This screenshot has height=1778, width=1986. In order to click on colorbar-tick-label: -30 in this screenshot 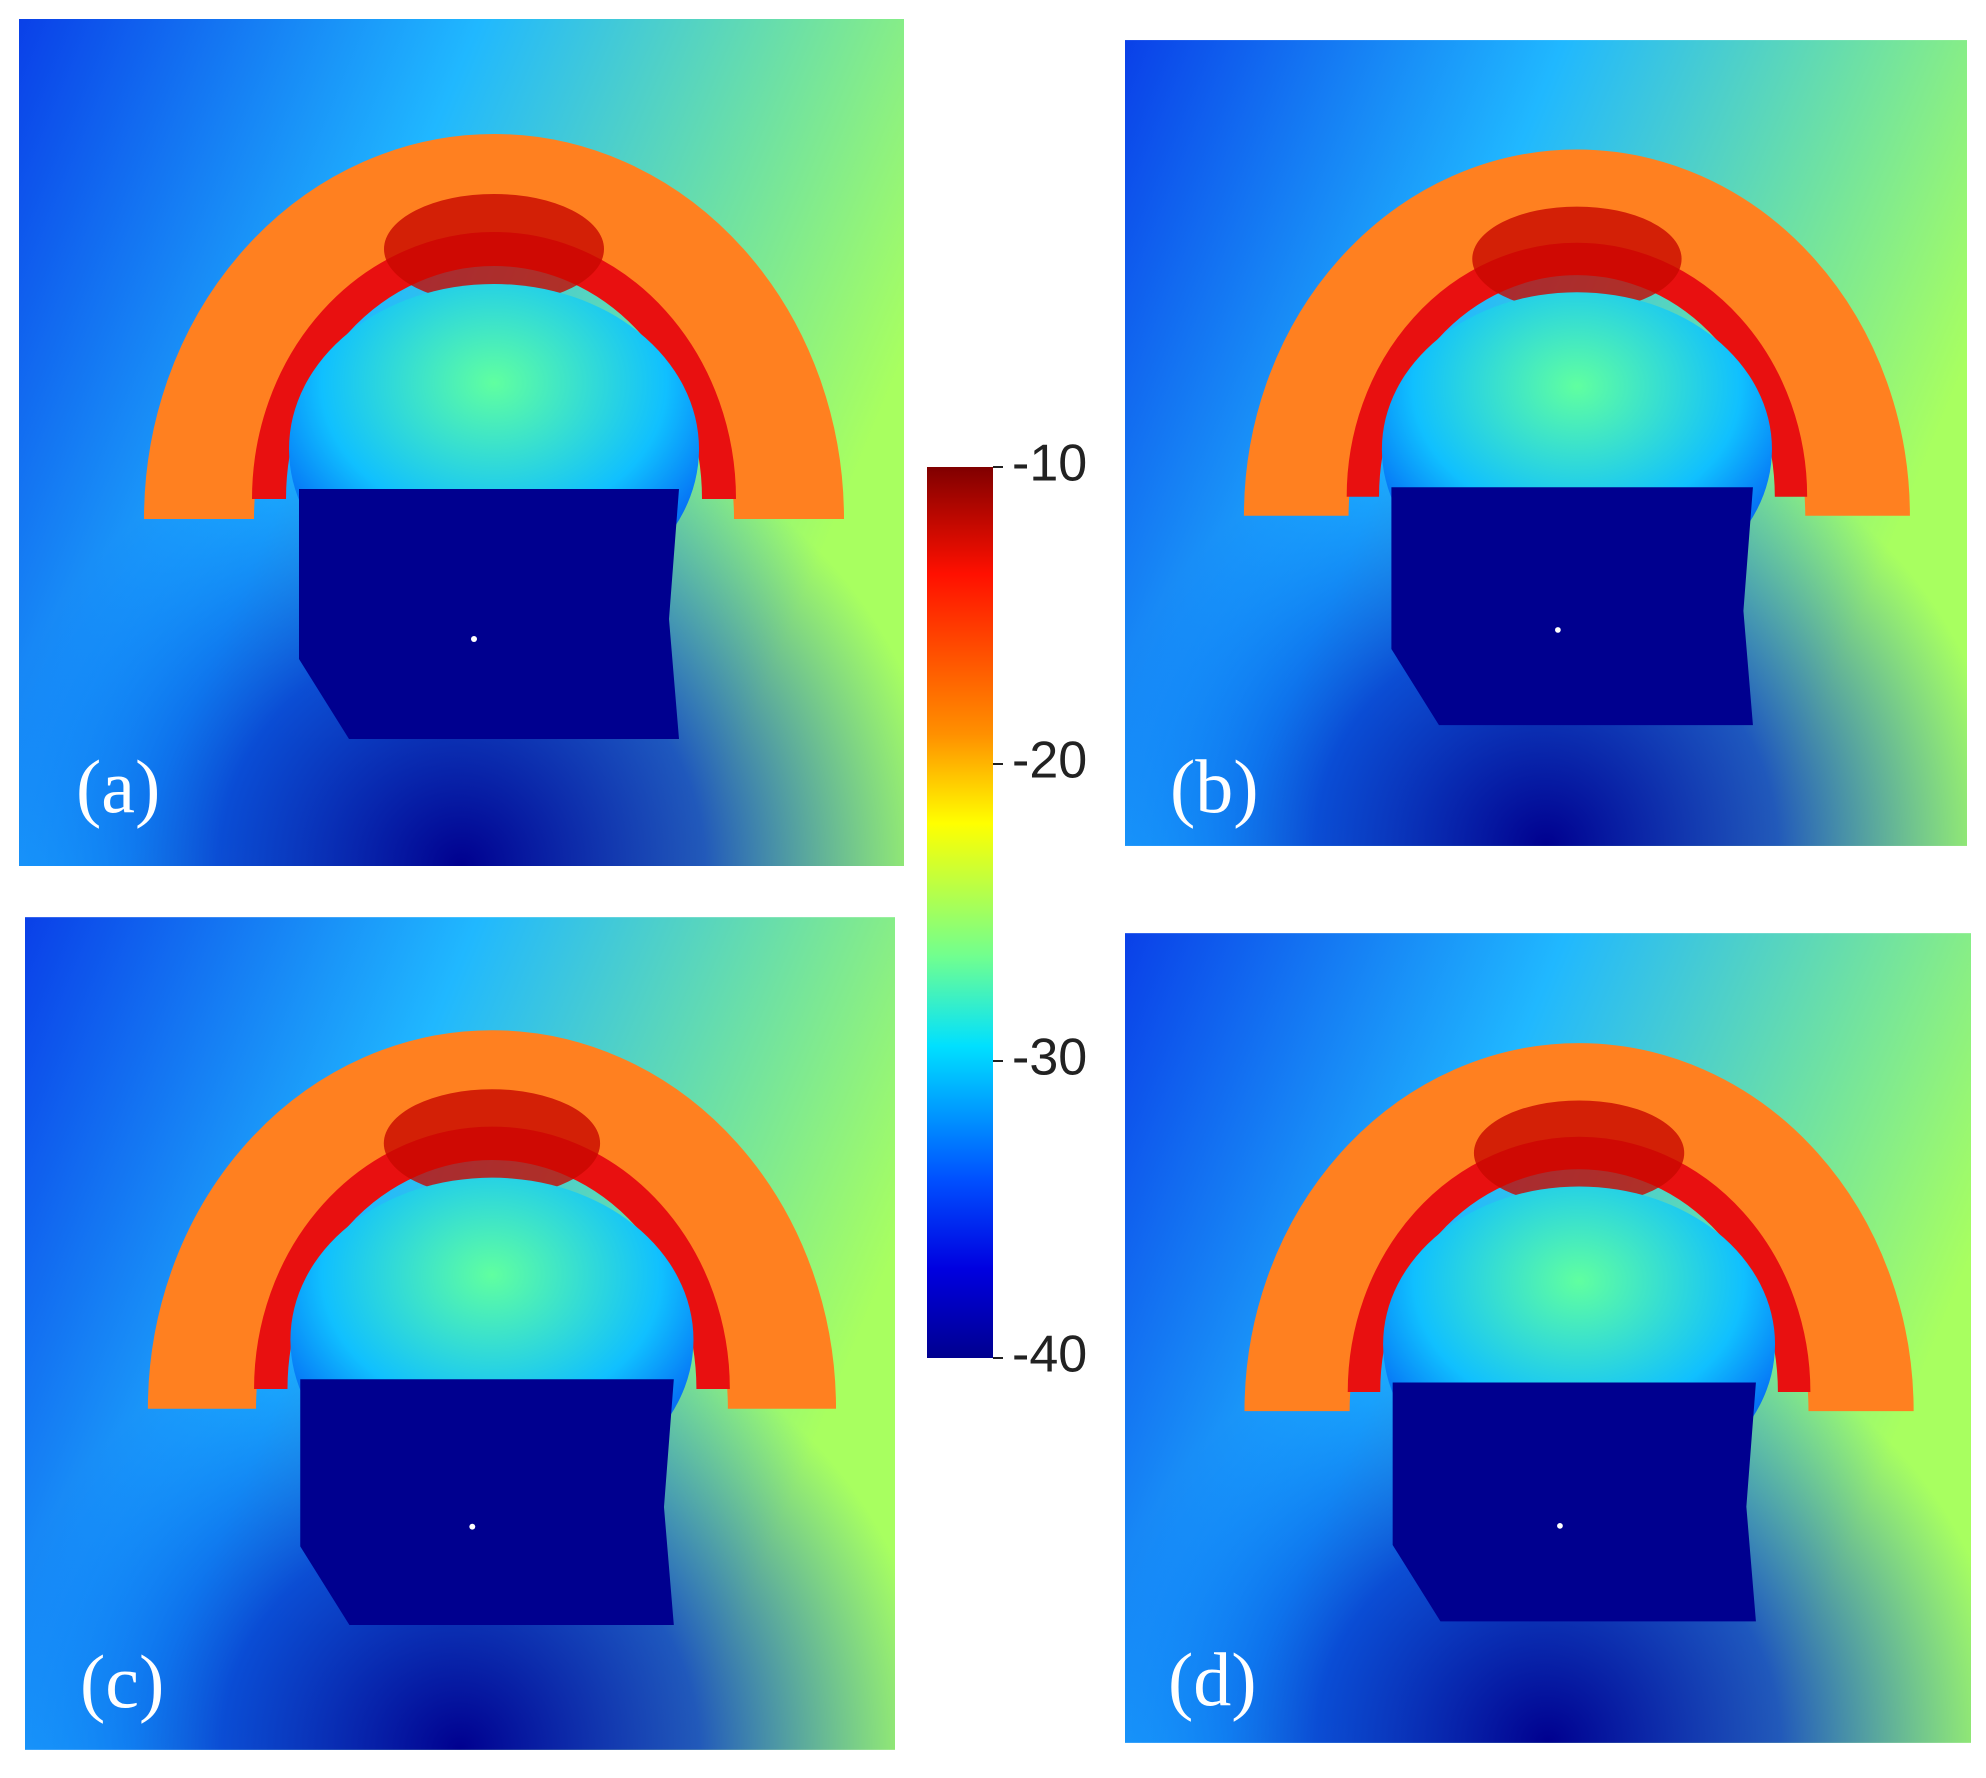, I will do `click(1049, 1058)`.